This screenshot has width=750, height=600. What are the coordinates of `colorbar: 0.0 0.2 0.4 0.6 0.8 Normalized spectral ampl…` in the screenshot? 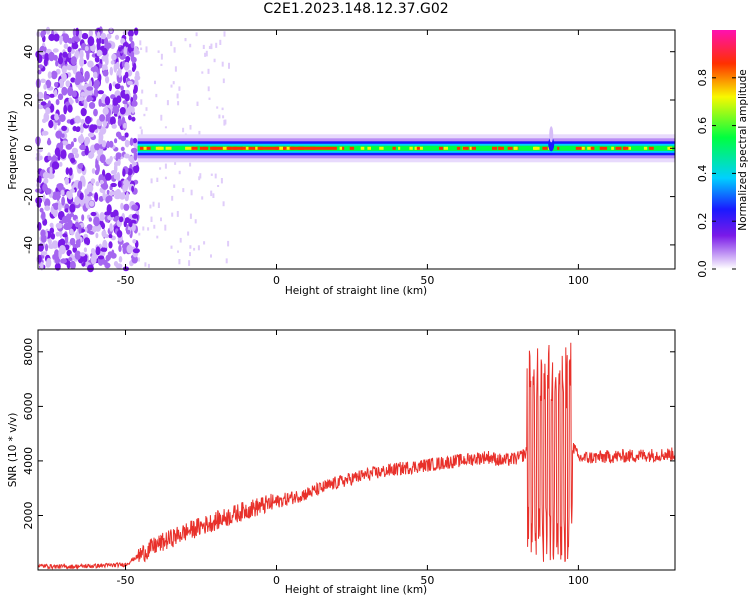 It's located at (722, 154).